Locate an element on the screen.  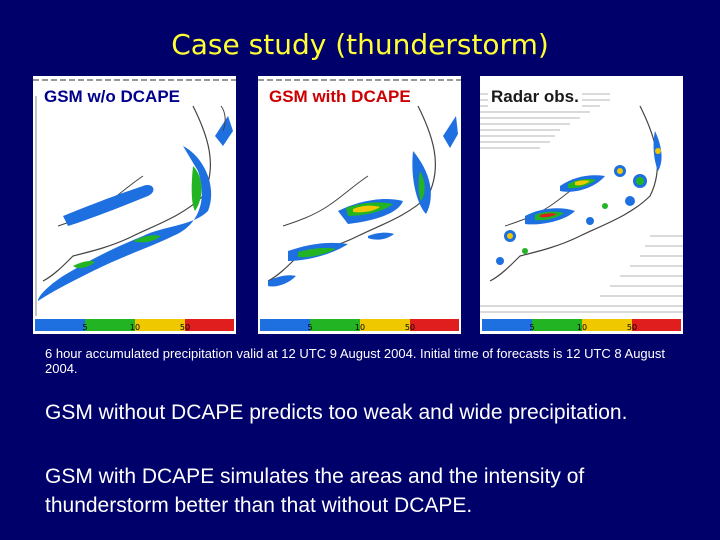
map-panel-radar: 5 10 50 Radar obs. is located at coordinates (581, 205).